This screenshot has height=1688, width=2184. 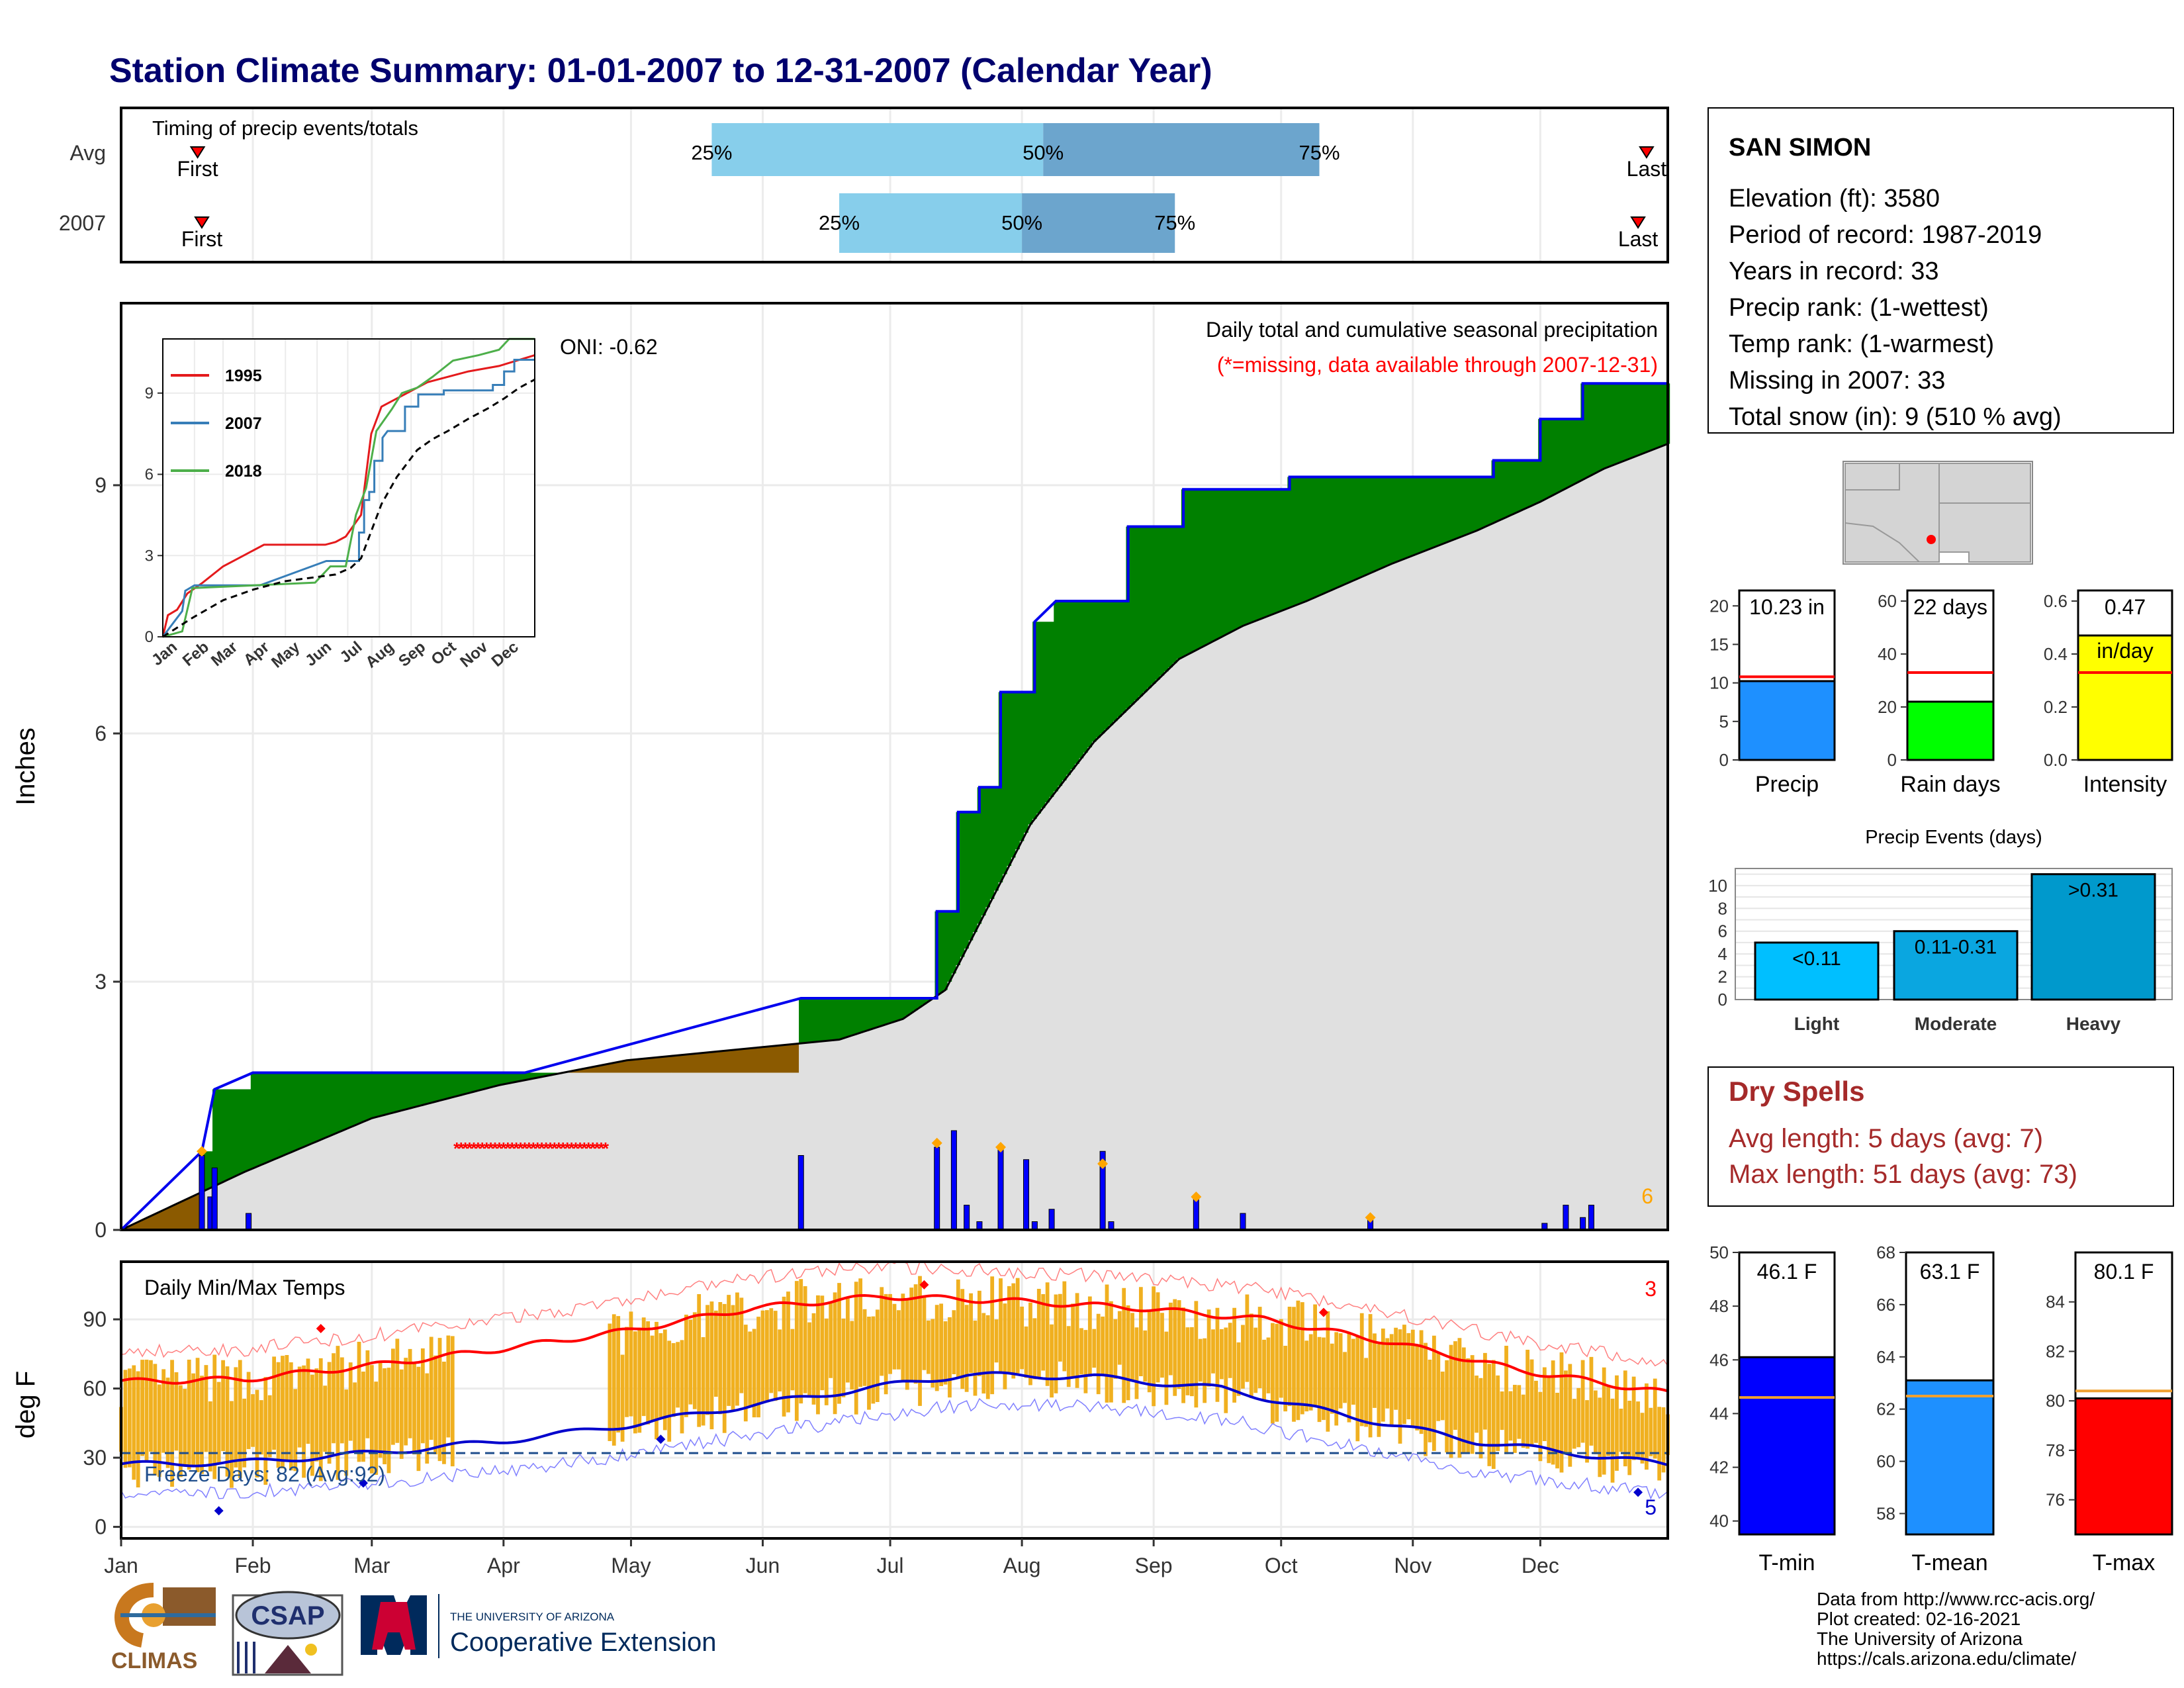 What do you see at coordinates (1323, 1312) in the screenshot?
I see `record-high-marker` at bounding box center [1323, 1312].